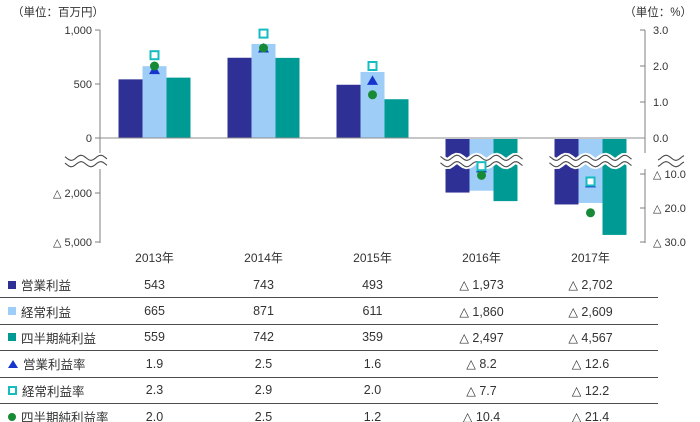 The height and width of the screenshot is (422, 700). I want to click on row-label: 四半期純利益, so click(50, 337).